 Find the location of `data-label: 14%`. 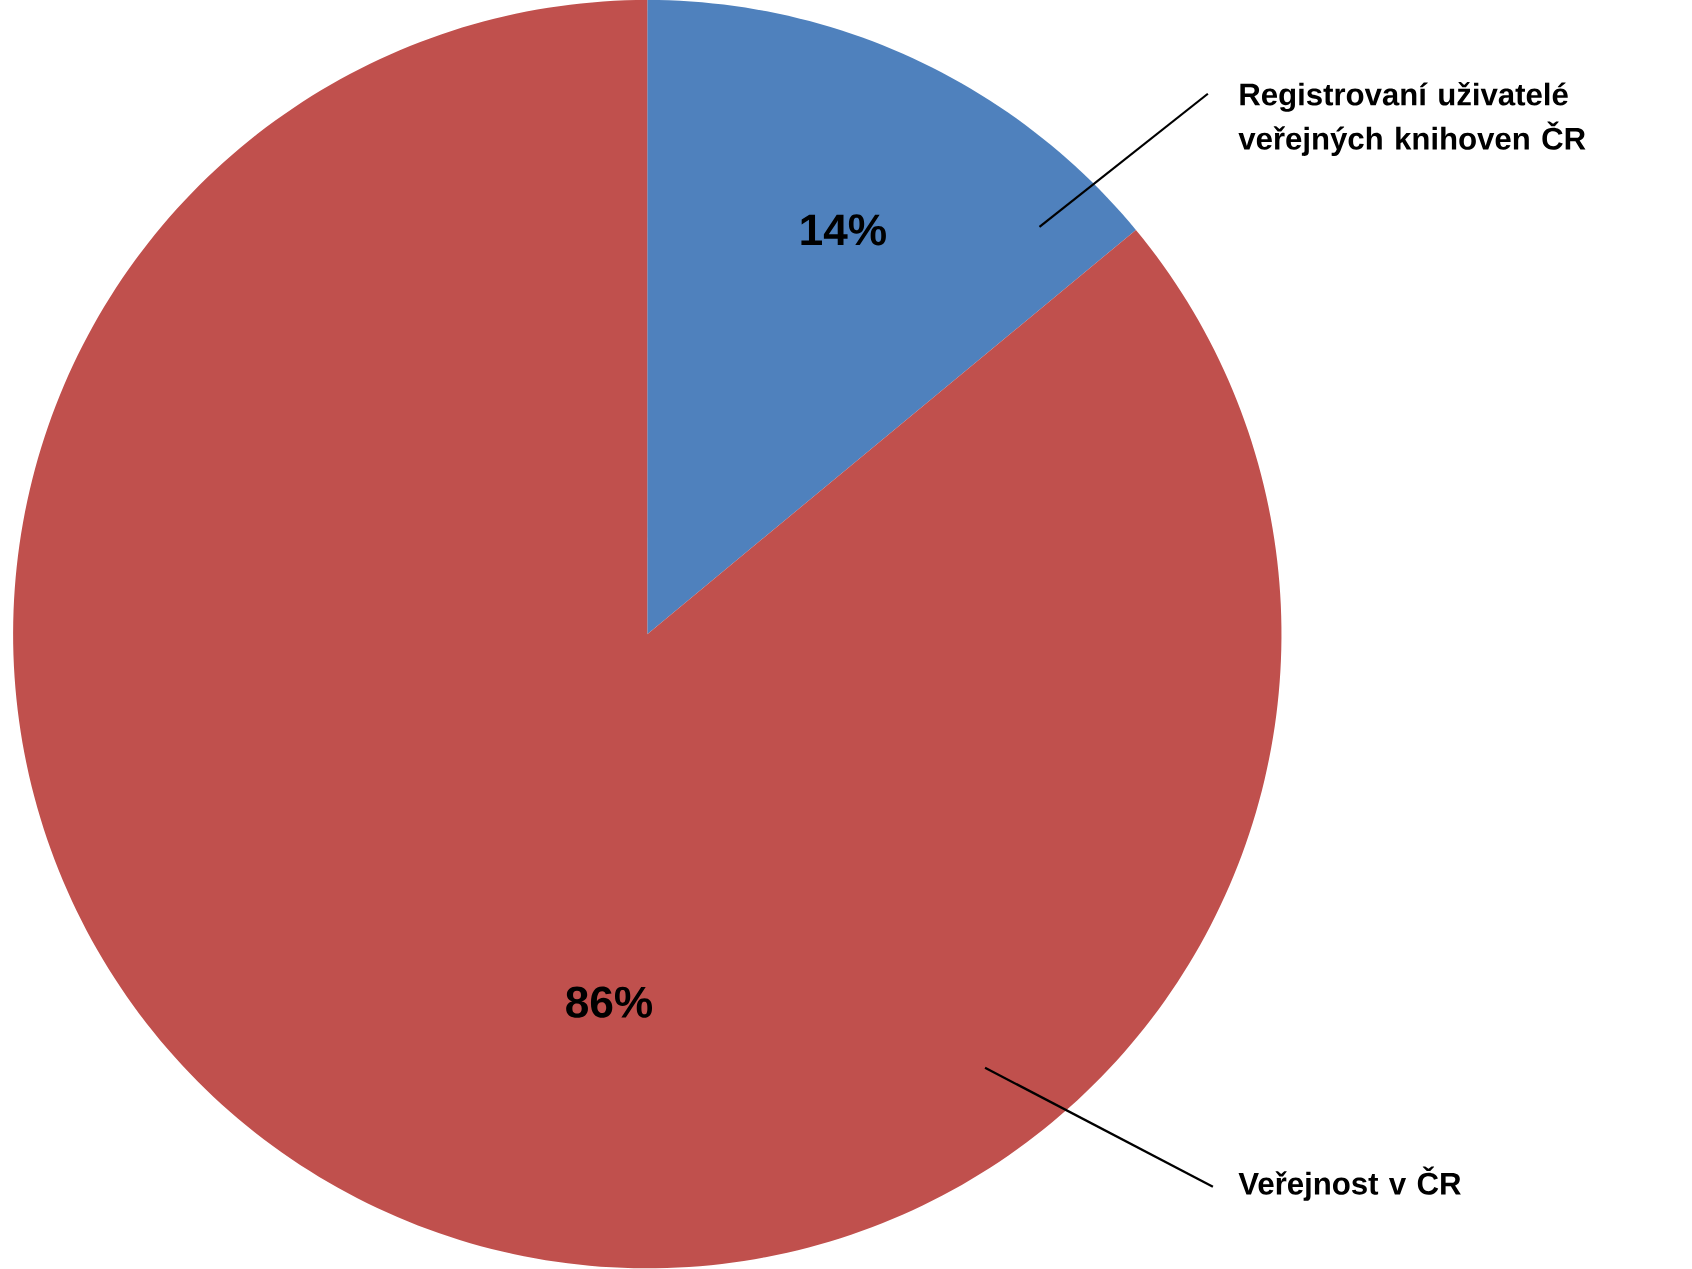

data-label: 14% is located at coordinates (843, 230).